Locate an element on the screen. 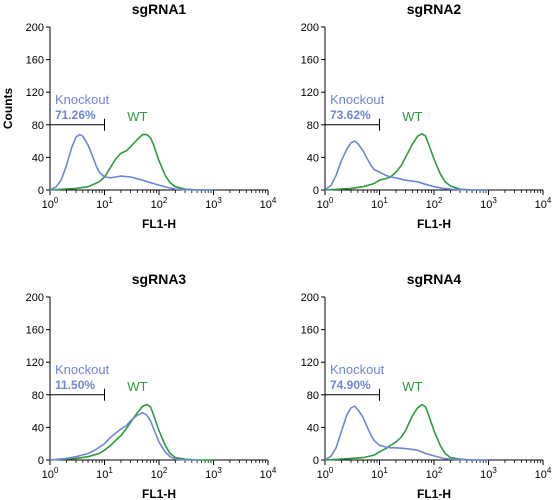 This screenshot has height=500, width=555. knockout-percent: 73.62% is located at coordinates (350, 115).